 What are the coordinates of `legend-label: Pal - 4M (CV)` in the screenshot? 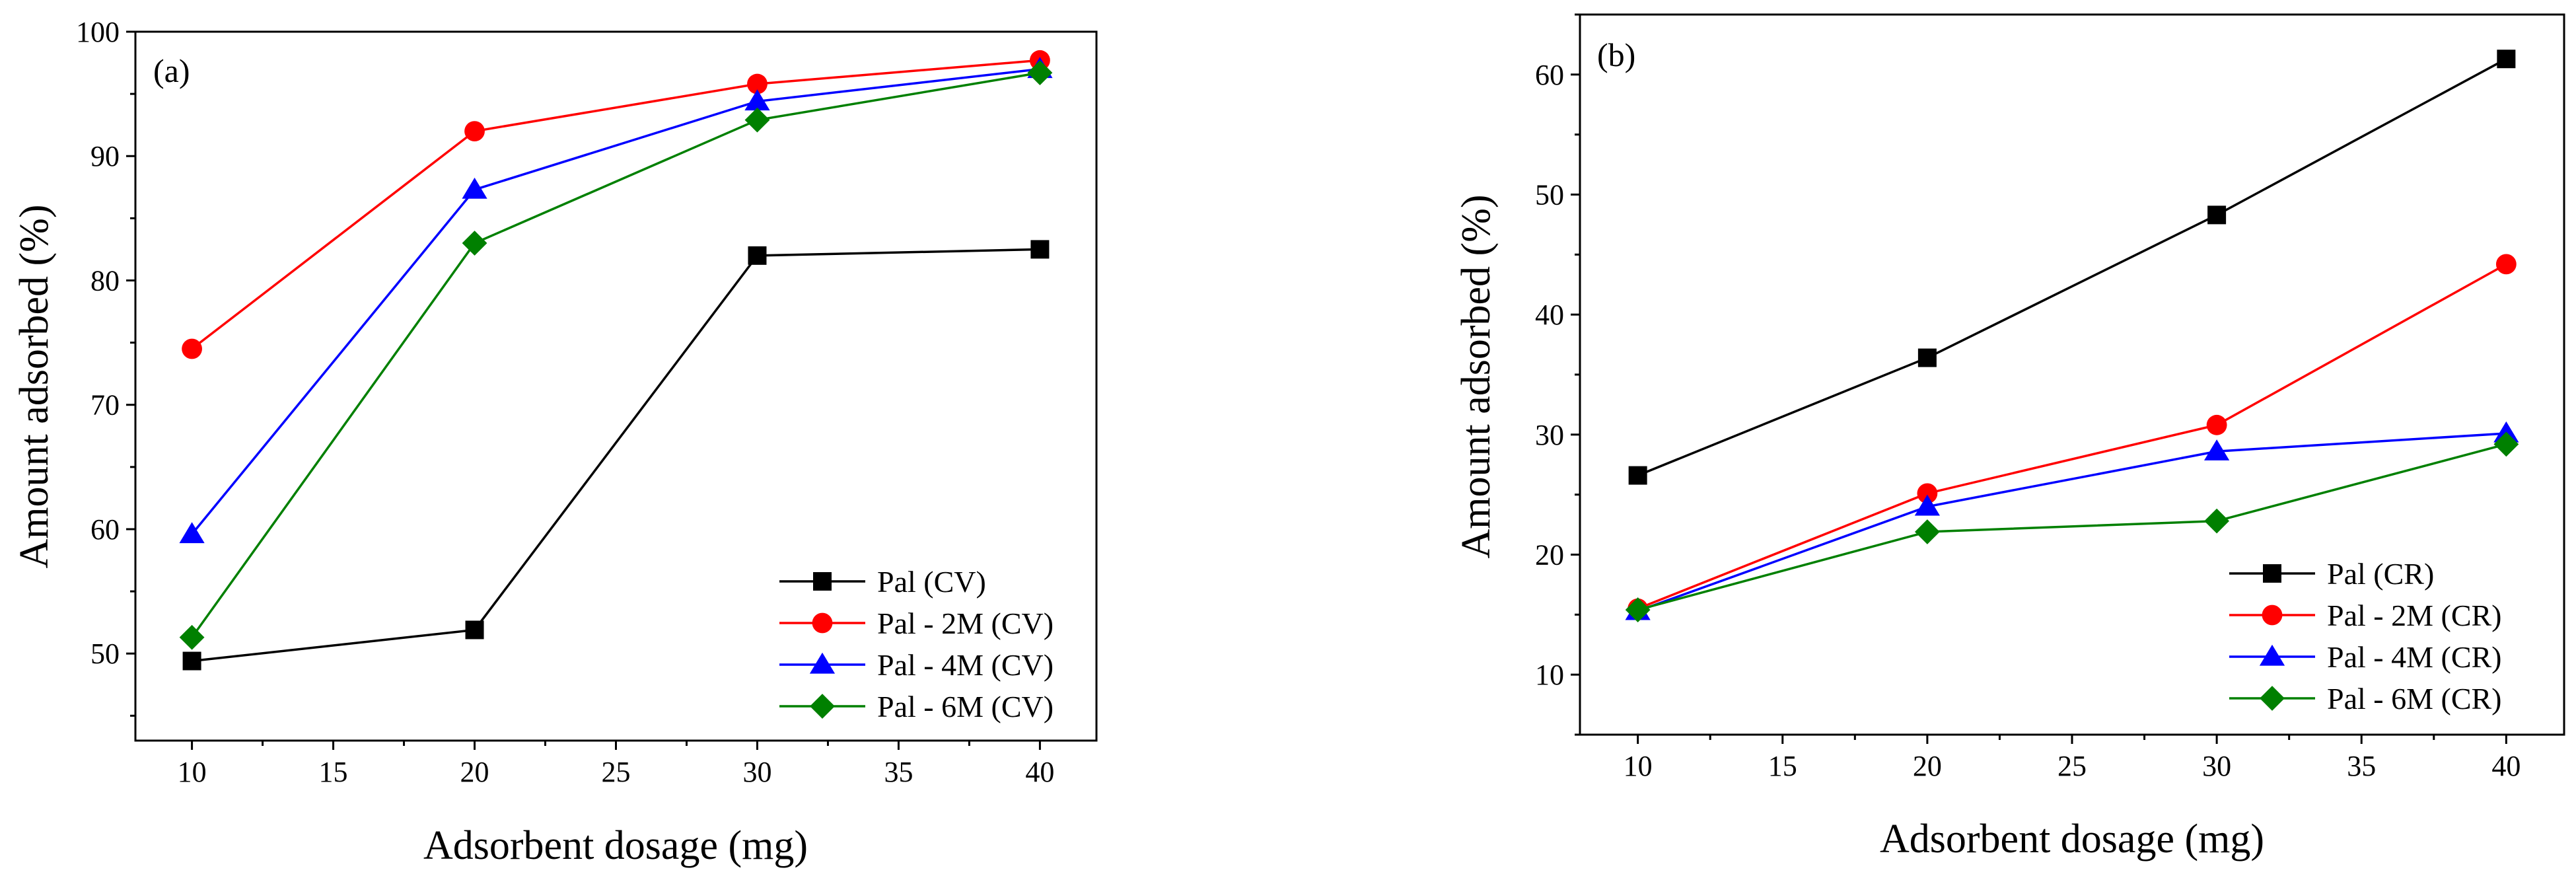 It's located at (965, 665).